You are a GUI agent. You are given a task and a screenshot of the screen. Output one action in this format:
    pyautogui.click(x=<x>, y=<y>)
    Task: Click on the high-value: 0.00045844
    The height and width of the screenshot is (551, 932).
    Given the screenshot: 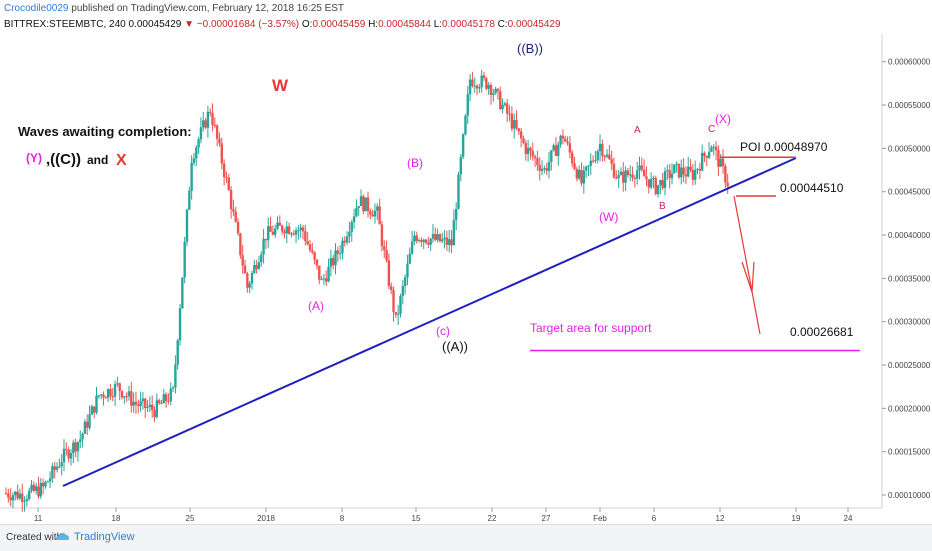 What is the action you would take?
    pyautogui.click(x=404, y=24)
    